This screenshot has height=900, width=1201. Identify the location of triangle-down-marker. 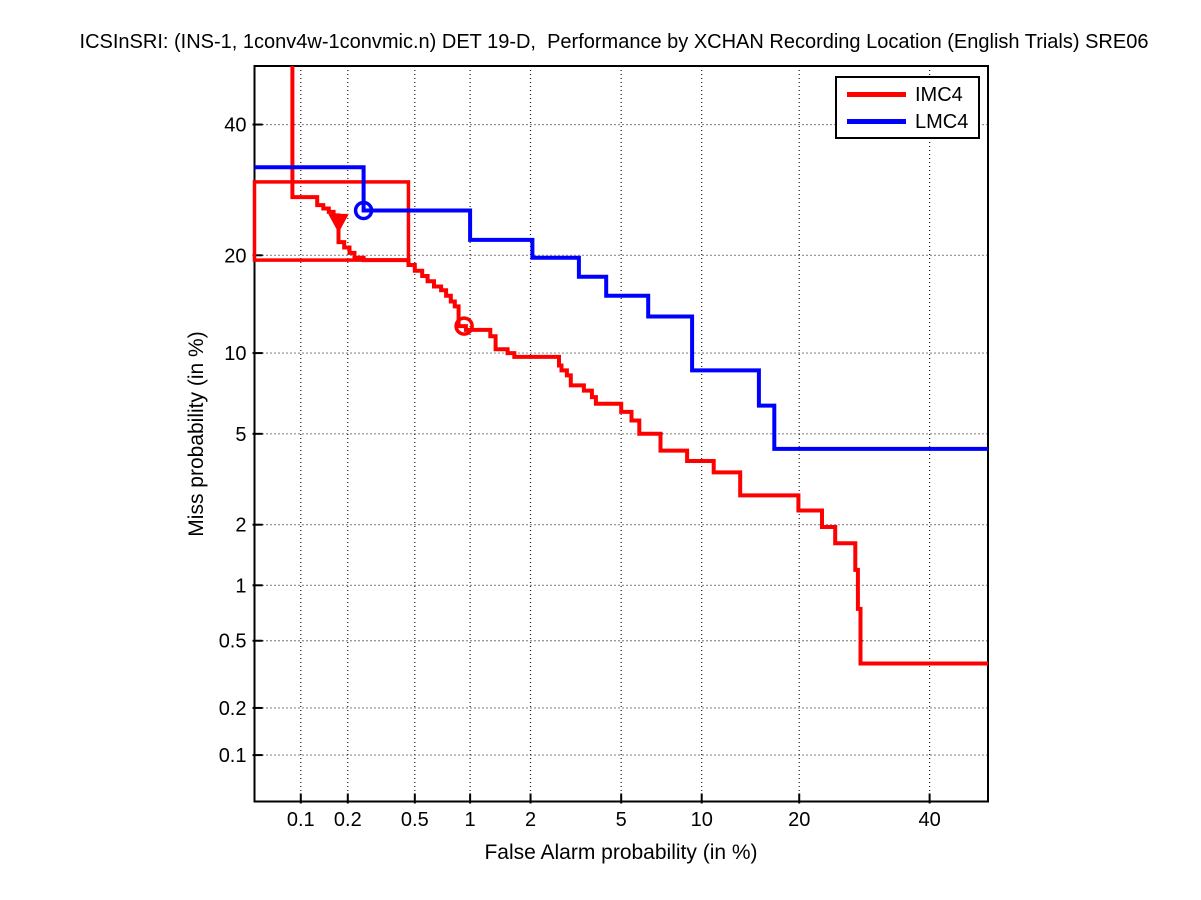
(338, 223).